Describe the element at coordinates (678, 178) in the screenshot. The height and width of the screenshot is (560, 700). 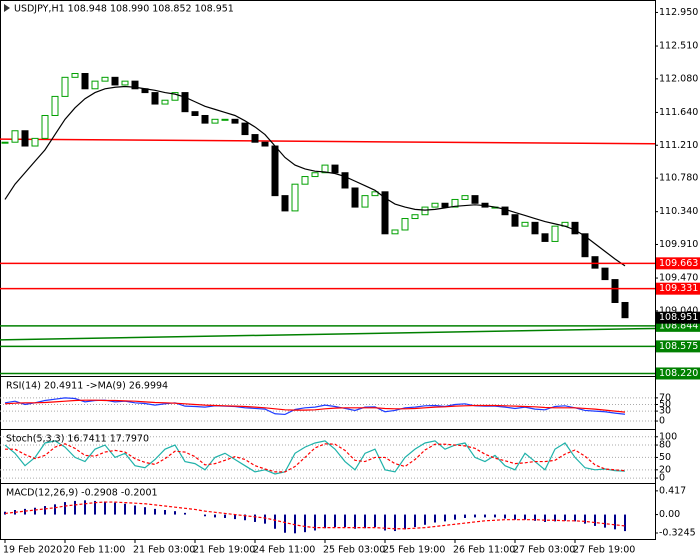
I see `y-tick-label: 110.780` at that location.